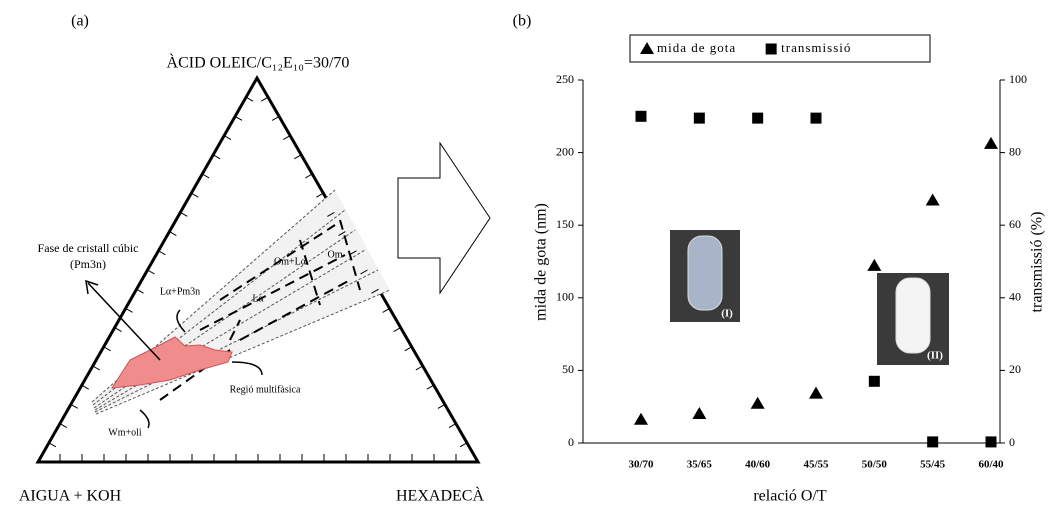 The image size is (1050, 517). Describe the element at coordinates (125, 432) in the screenshot. I see `region-label: Wm+oli` at that location.